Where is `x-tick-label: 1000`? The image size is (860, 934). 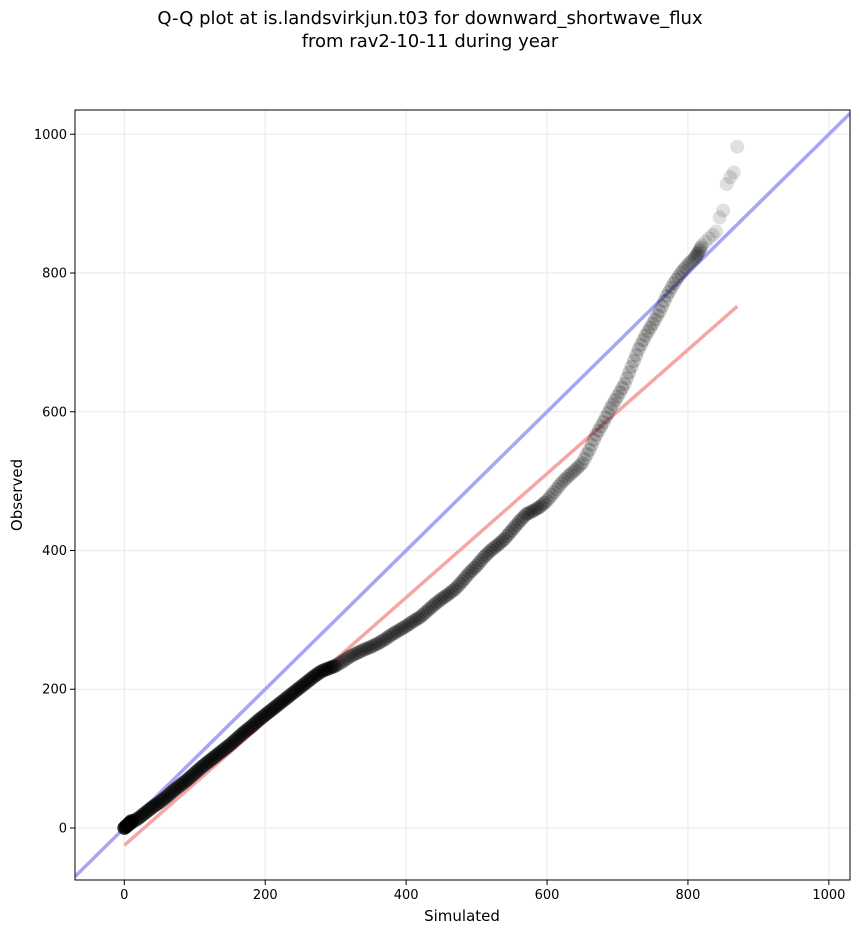 x-tick-label: 1000 is located at coordinates (828, 895).